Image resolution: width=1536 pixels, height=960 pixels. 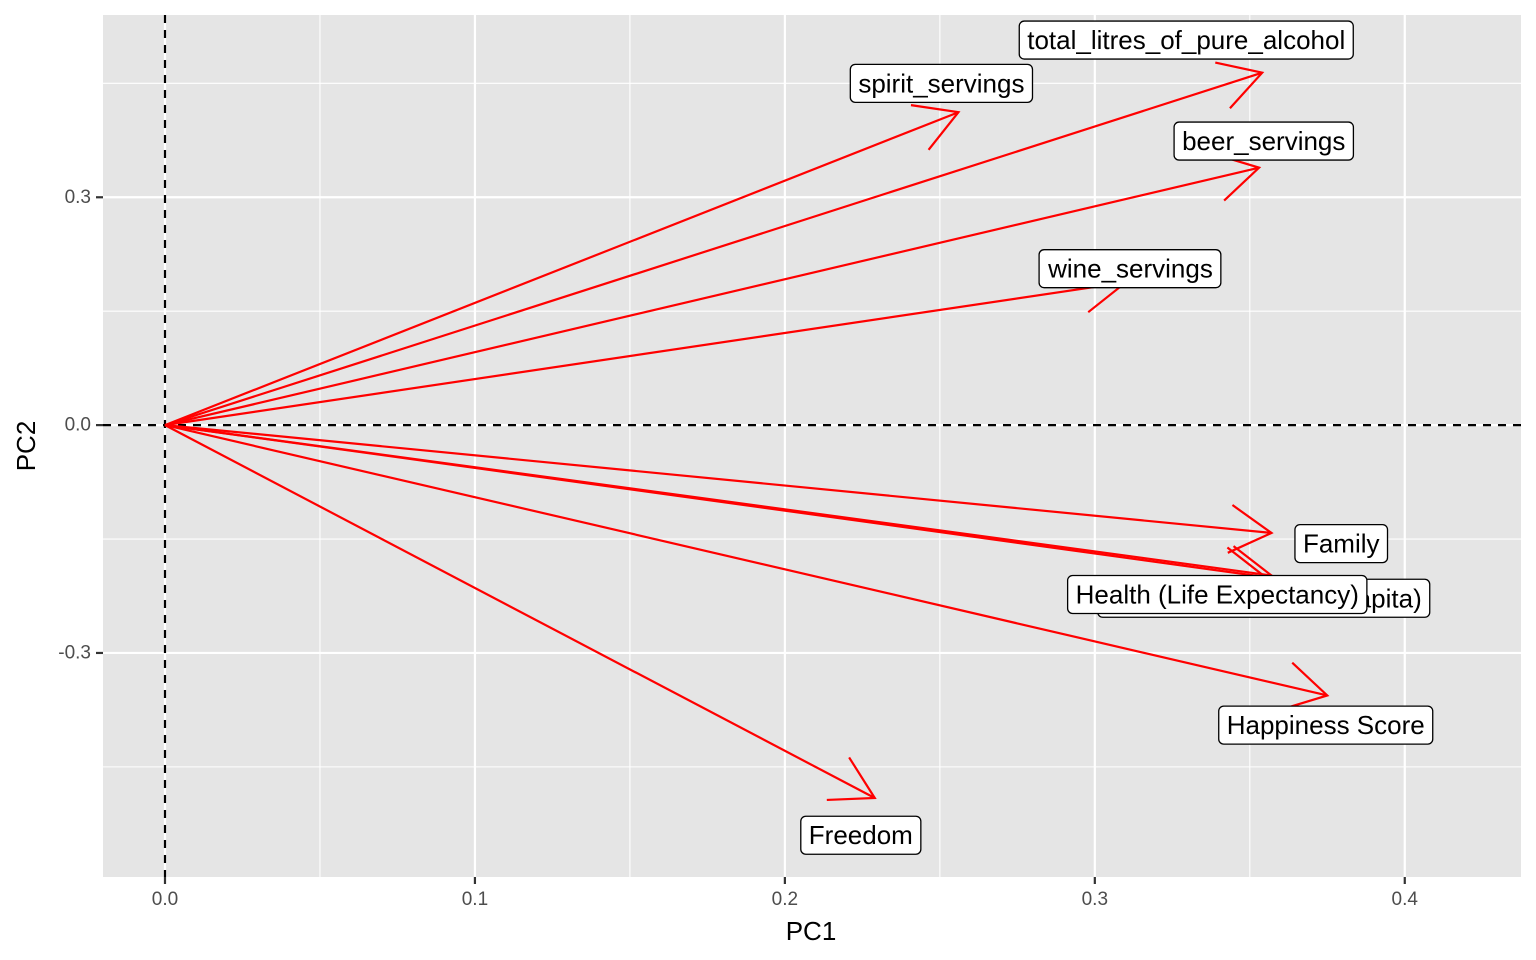 I want to click on label-family: Family, so click(x=1341, y=543).